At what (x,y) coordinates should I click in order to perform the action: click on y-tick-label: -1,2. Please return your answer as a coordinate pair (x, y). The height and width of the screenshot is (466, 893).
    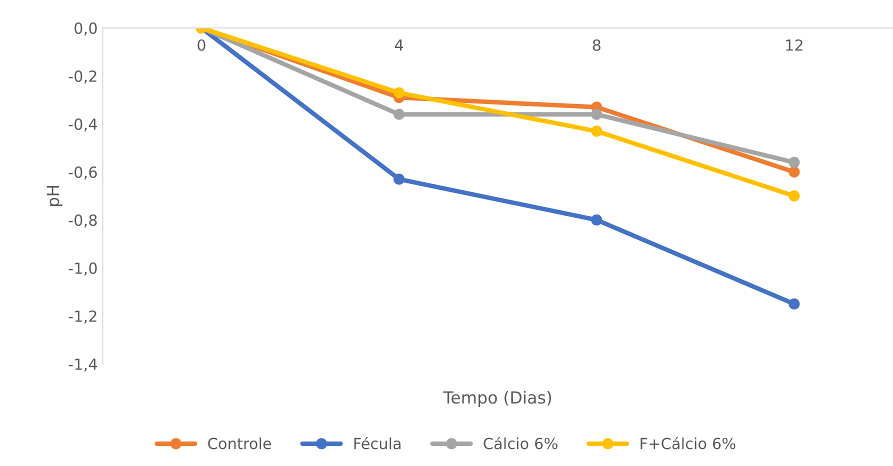
    Looking at the image, I should click on (82, 317).